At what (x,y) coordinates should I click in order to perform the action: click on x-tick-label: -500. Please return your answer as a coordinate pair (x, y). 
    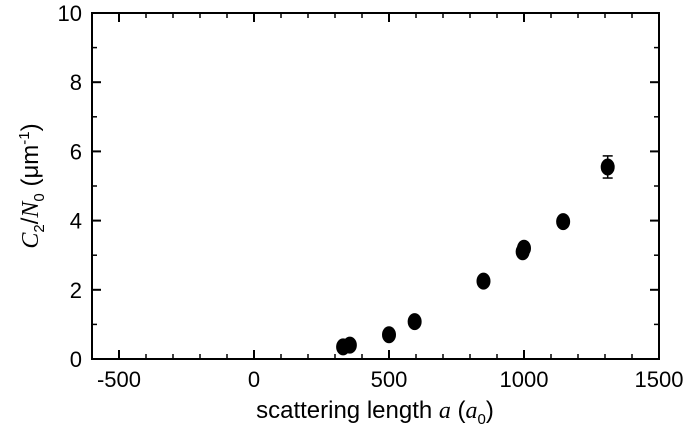
    Looking at the image, I should click on (119, 379).